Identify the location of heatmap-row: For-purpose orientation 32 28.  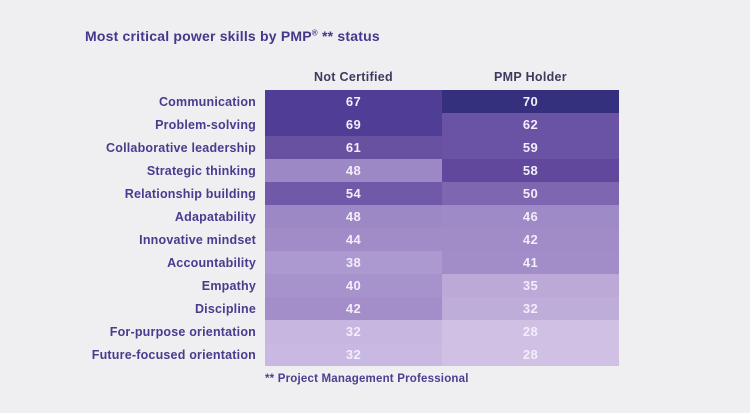
(352, 331).